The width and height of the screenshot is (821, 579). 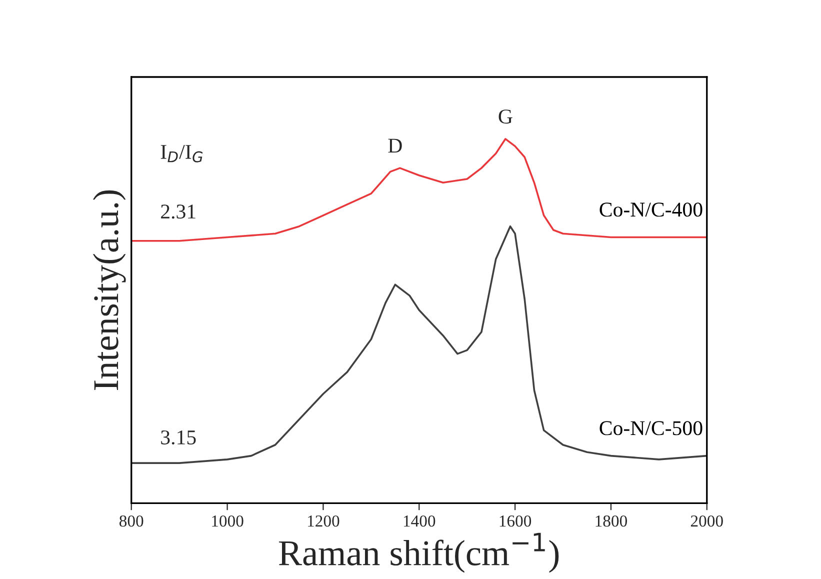 What do you see at coordinates (324, 521) in the screenshot?
I see `x-tick-label: 1200` at bounding box center [324, 521].